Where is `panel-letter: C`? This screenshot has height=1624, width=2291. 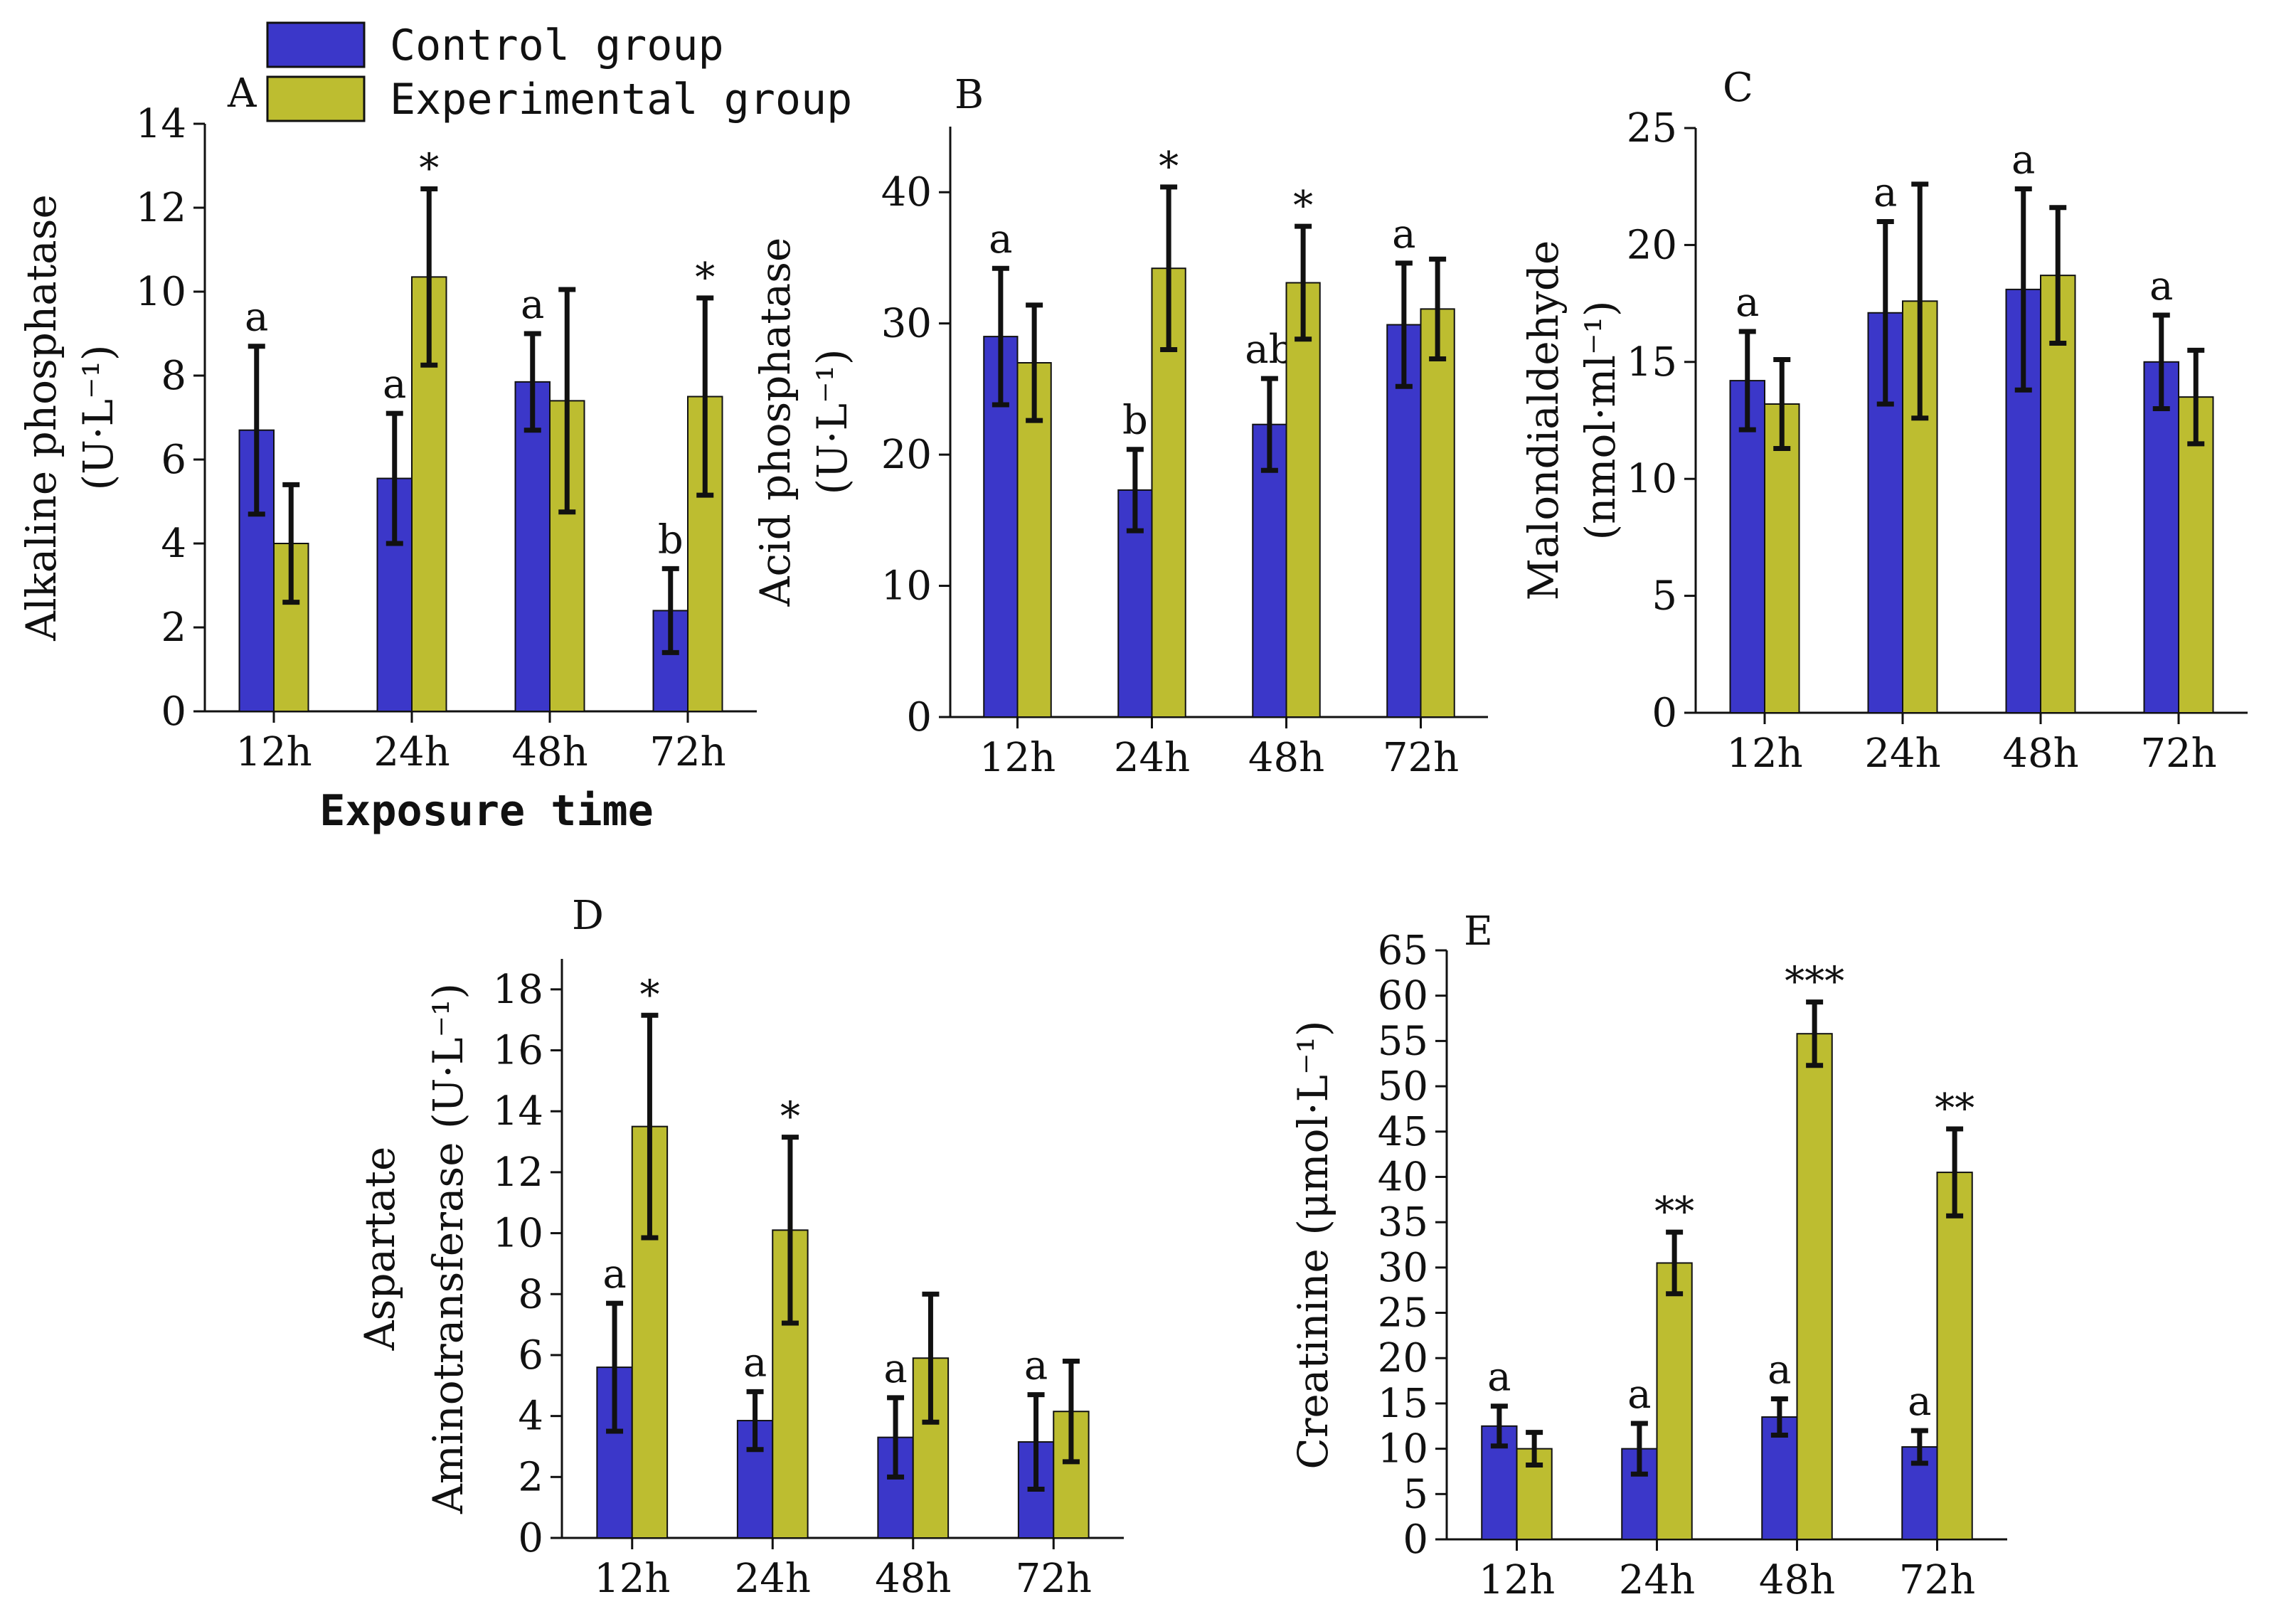 panel-letter: C is located at coordinates (1738, 88).